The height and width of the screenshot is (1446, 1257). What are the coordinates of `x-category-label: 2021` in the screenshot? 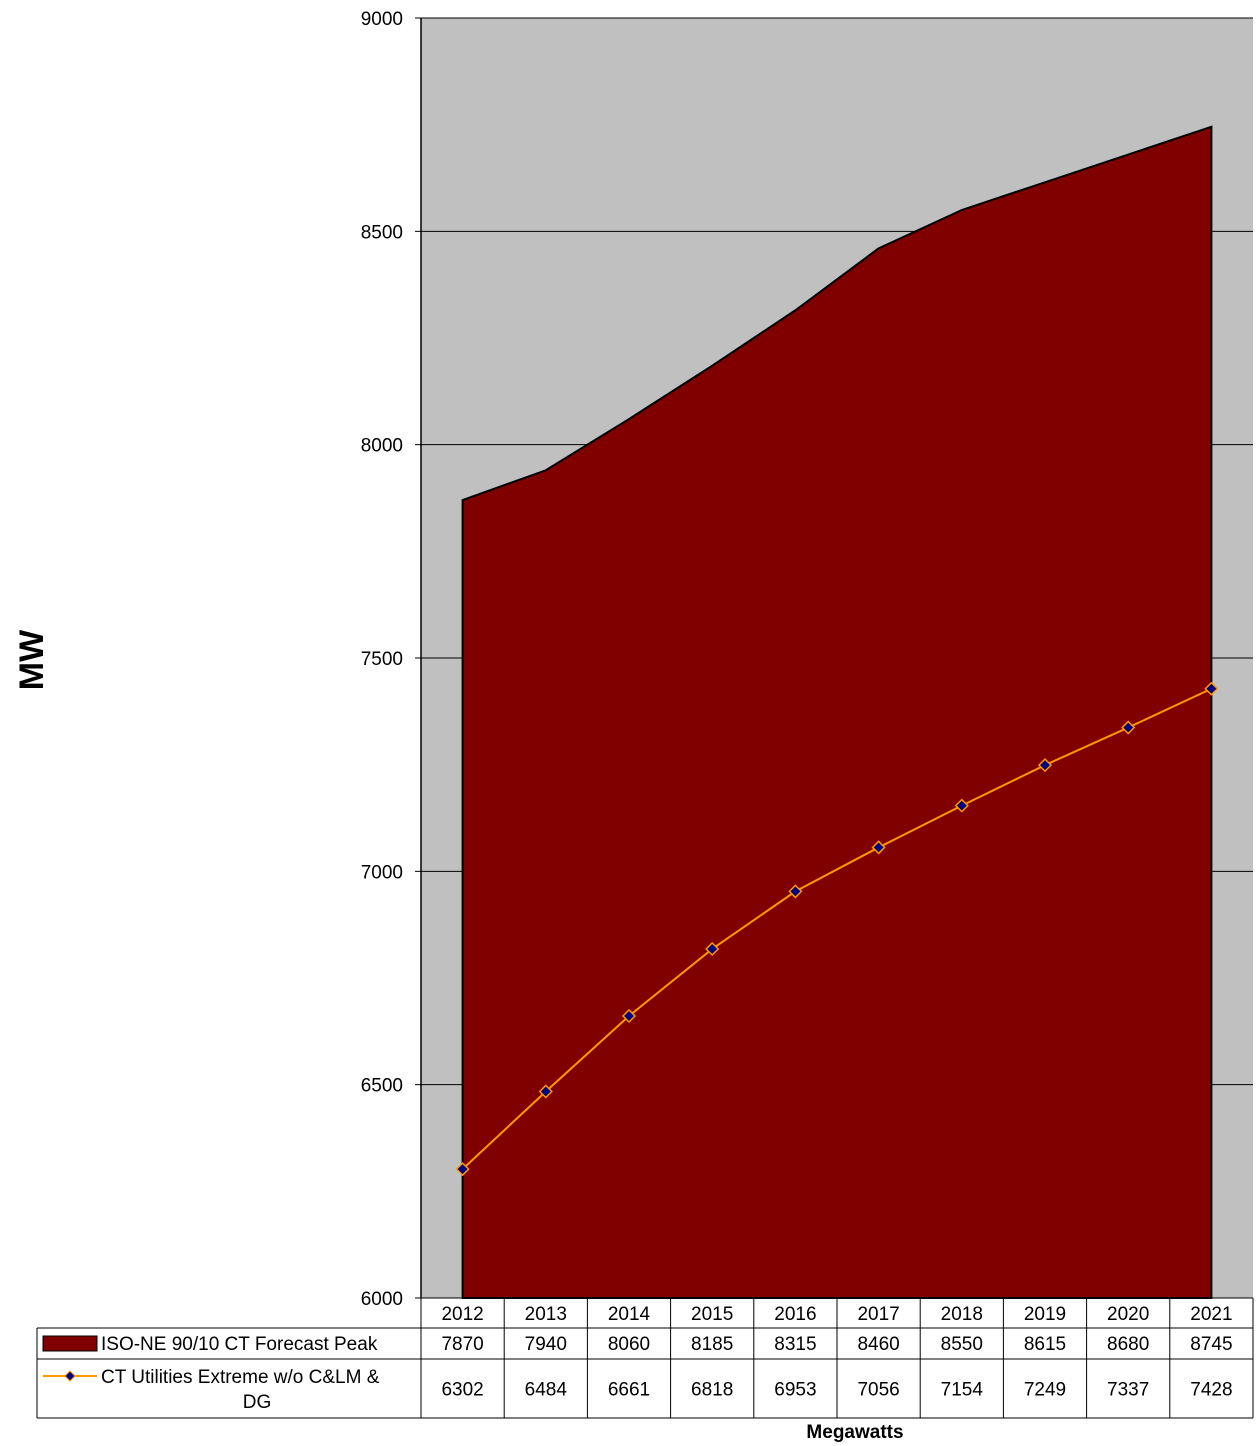 It's located at (1211, 1314).